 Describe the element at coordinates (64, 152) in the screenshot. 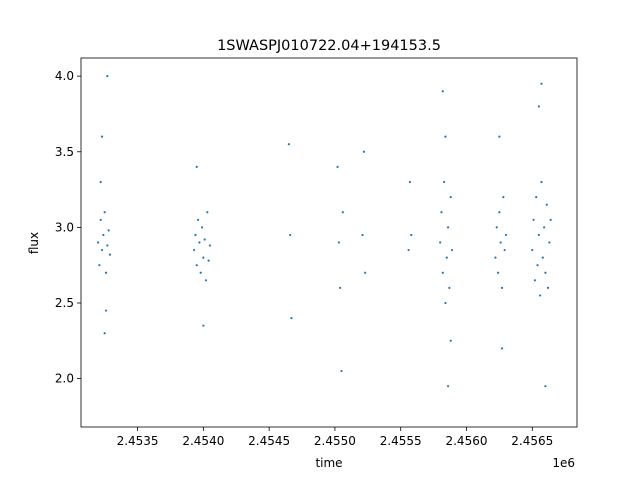

I see `y-tick-label: 3.5` at that location.